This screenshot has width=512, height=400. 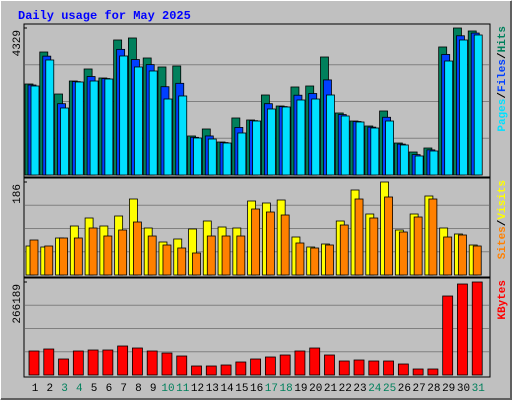 What do you see at coordinates (419, 389) in the screenshot?
I see `x-tick-label: 27` at bounding box center [419, 389].